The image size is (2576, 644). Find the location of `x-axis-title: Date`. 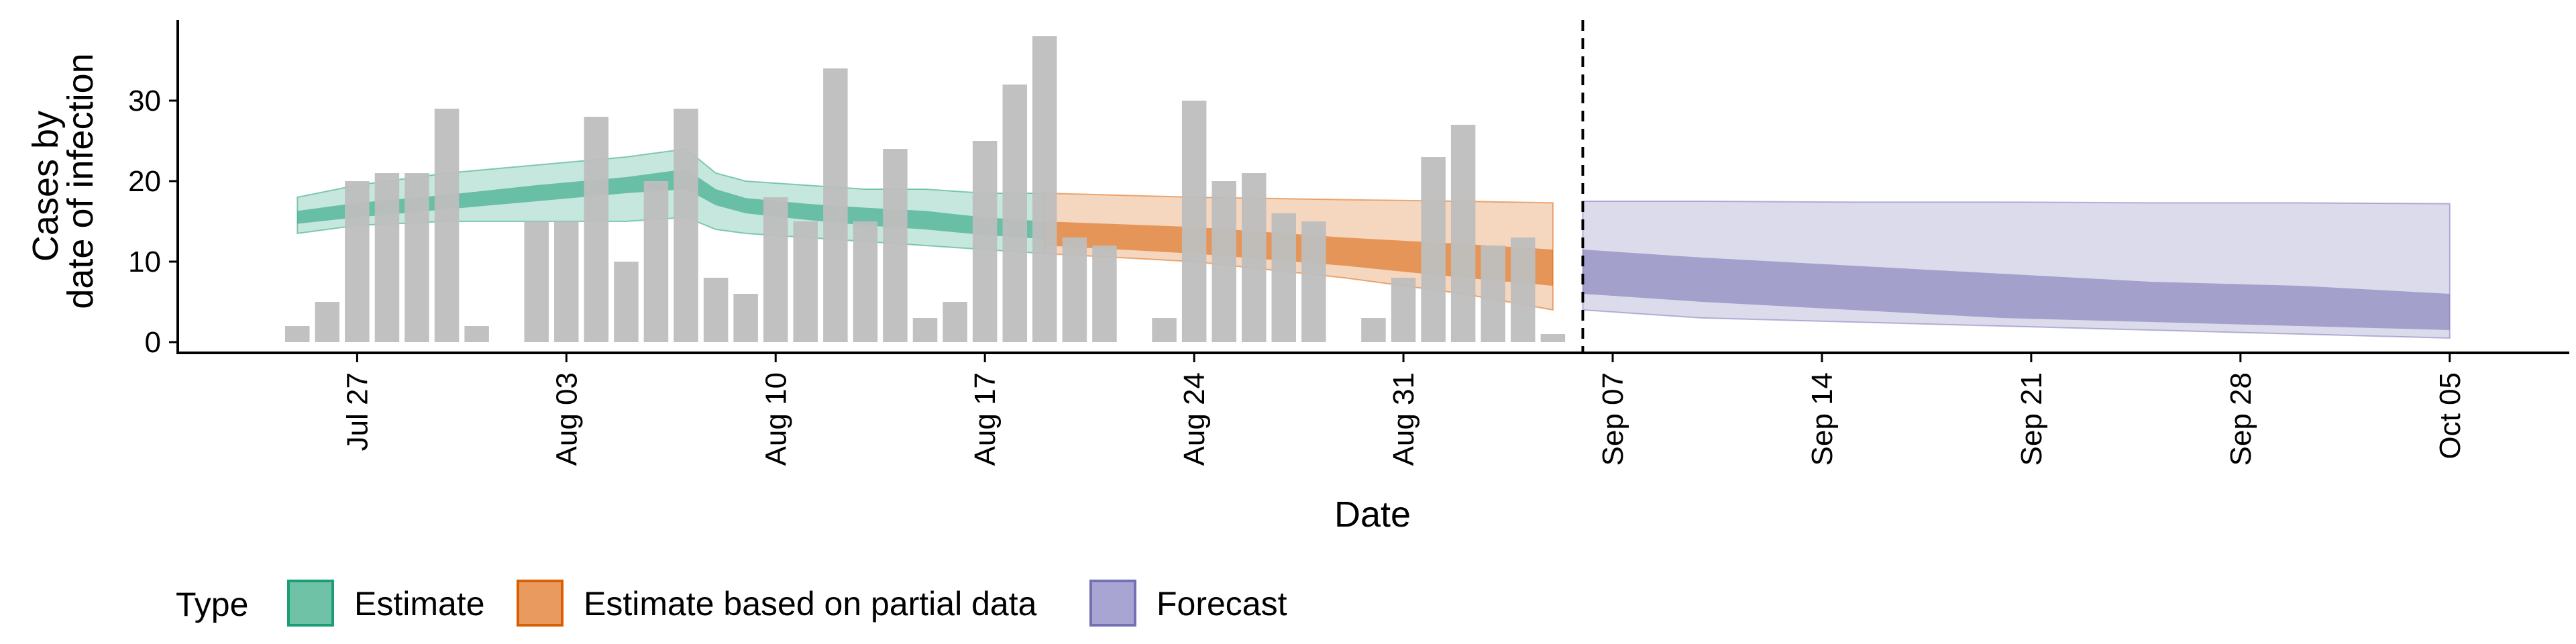

x-axis-title: Date is located at coordinates (1372, 514).